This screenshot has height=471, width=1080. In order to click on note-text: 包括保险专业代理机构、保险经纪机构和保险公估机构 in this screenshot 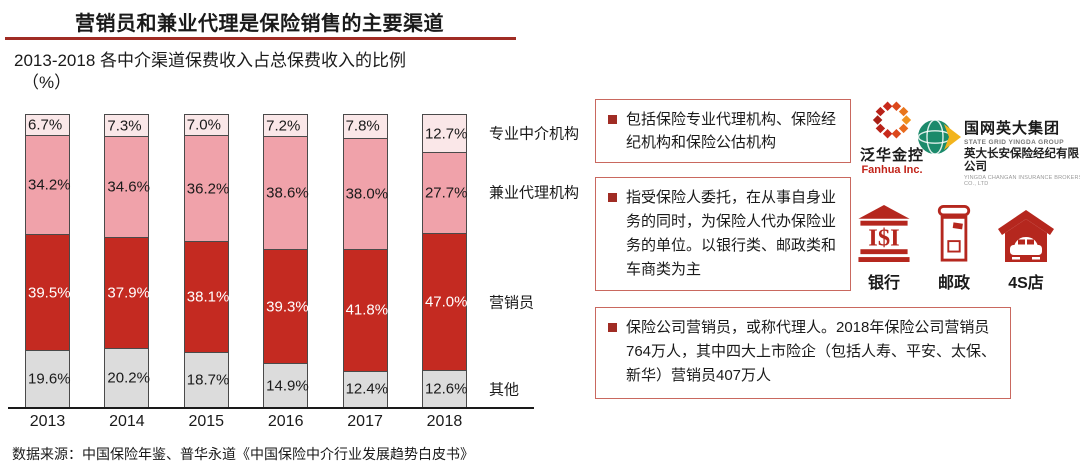, I will do `click(731, 131)`.